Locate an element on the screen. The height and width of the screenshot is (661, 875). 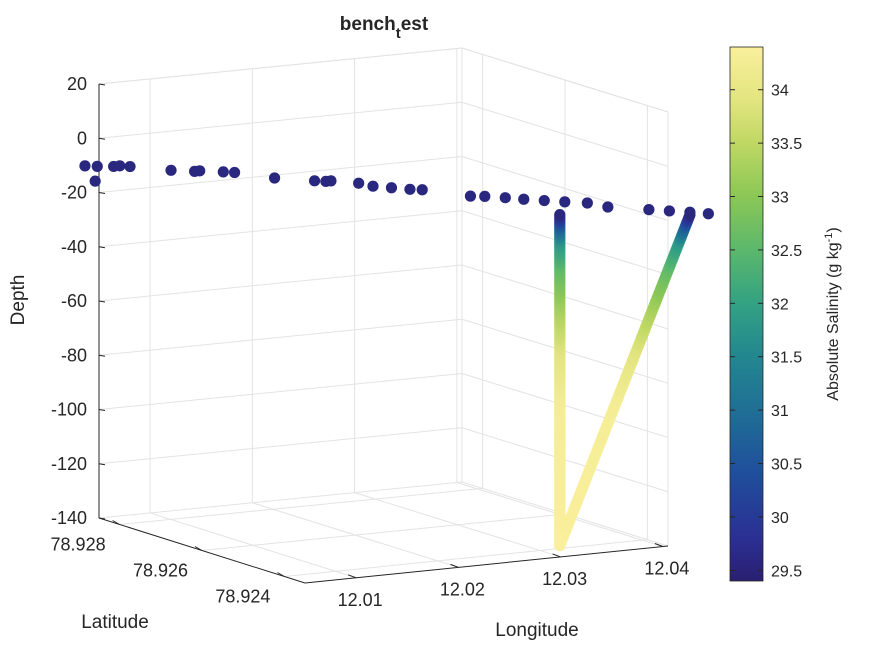
colorbar-tick-label: 30 is located at coordinates (780, 518).